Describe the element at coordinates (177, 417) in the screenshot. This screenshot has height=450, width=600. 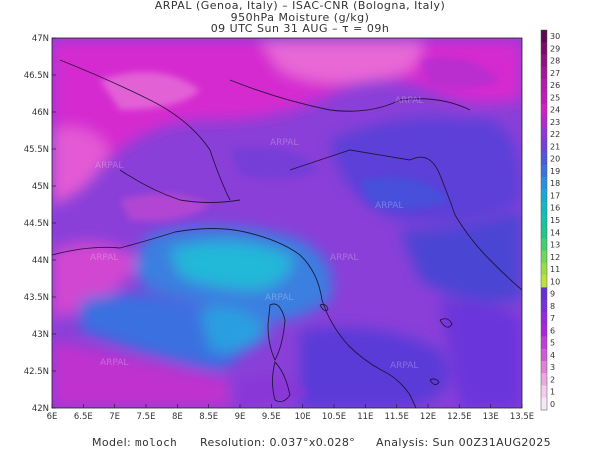
I see `longitude-label: 8E` at that location.